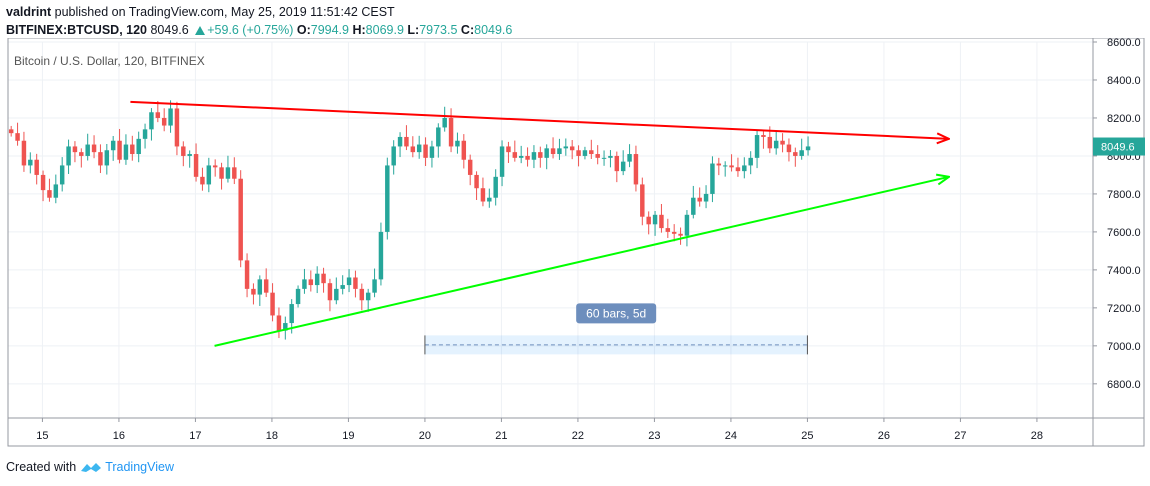  What do you see at coordinates (1124, 385) in the screenshot?
I see `y-tick-label: 6800.0` at bounding box center [1124, 385].